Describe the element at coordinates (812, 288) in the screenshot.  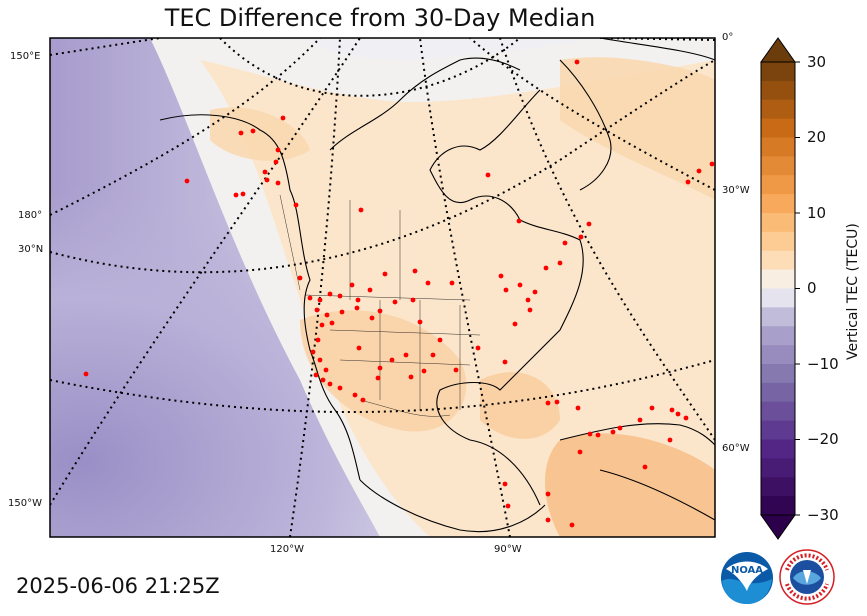
I see `colorbar-tick-3: 0` at that location.